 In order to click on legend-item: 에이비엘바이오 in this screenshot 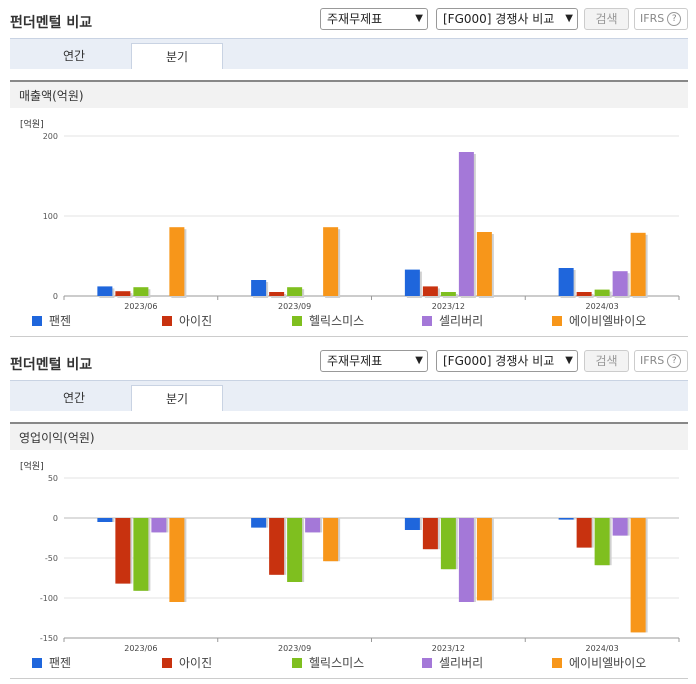, I will do `click(599, 662)`.